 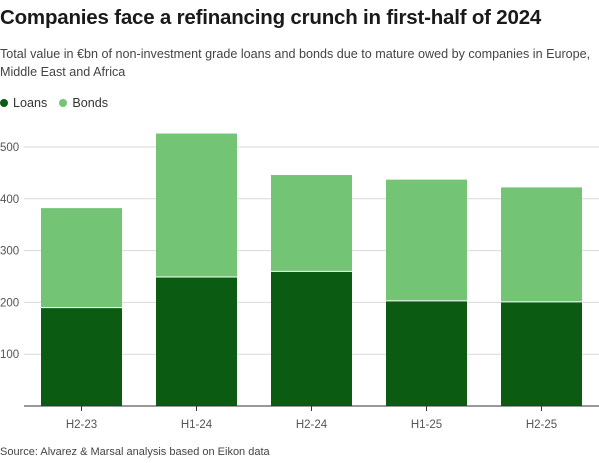 What do you see at coordinates (63, 103) in the screenshot?
I see `legend-swatch-bonds` at bounding box center [63, 103].